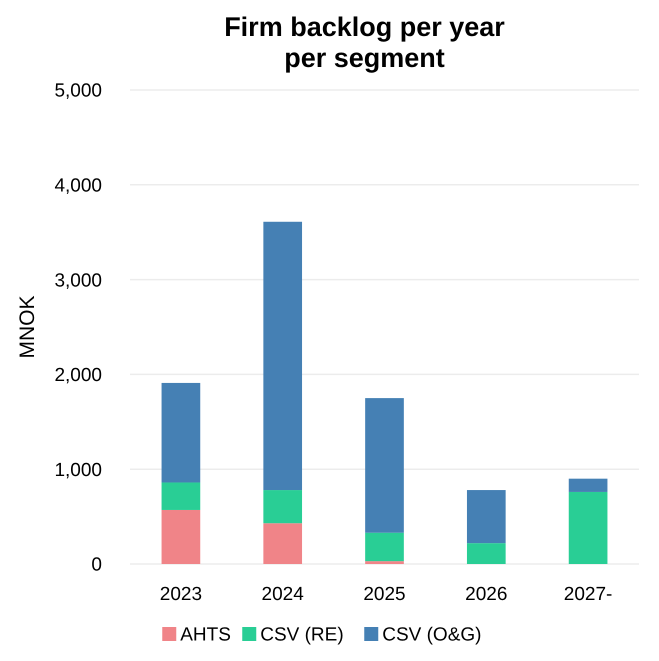  I want to click on y-tick-label: 1,000, so click(78, 470).